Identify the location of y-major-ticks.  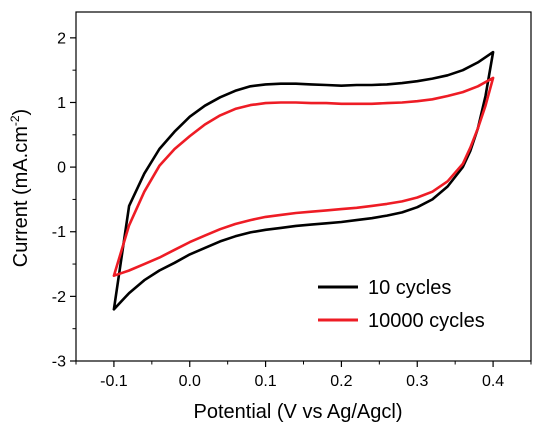
(73, 199).